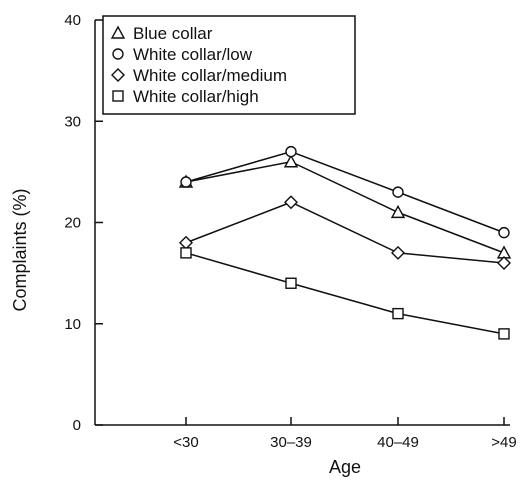 The width and height of the screenshot is (520, 483). What do you see at coordinates (173, 33) in the screenshot?
I see `legend-label: Blue collar` at bounding box center [173, 33].